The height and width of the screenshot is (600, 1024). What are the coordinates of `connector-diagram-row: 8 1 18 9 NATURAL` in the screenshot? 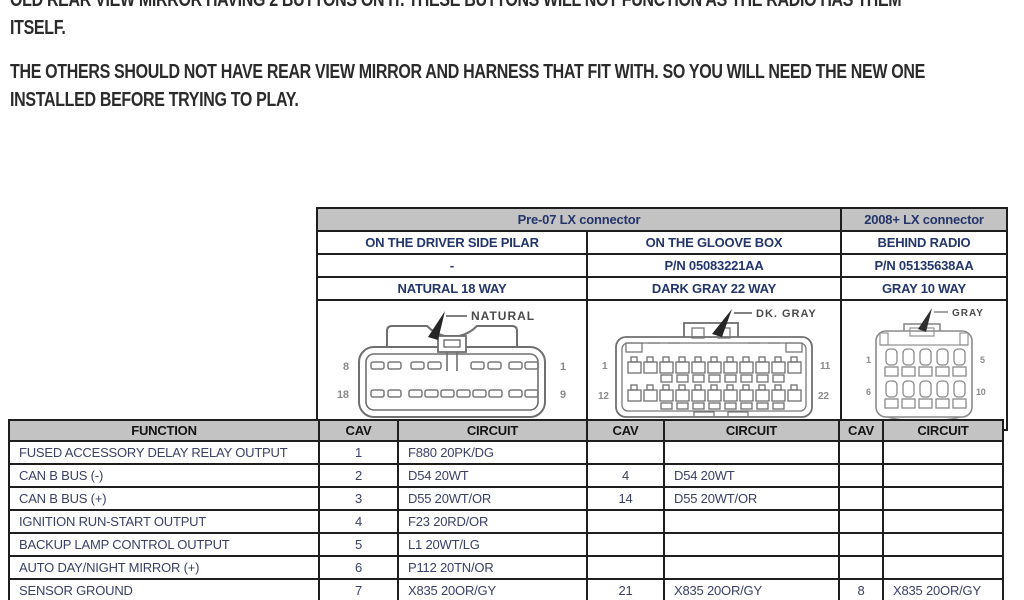 It's located at (662, 365).